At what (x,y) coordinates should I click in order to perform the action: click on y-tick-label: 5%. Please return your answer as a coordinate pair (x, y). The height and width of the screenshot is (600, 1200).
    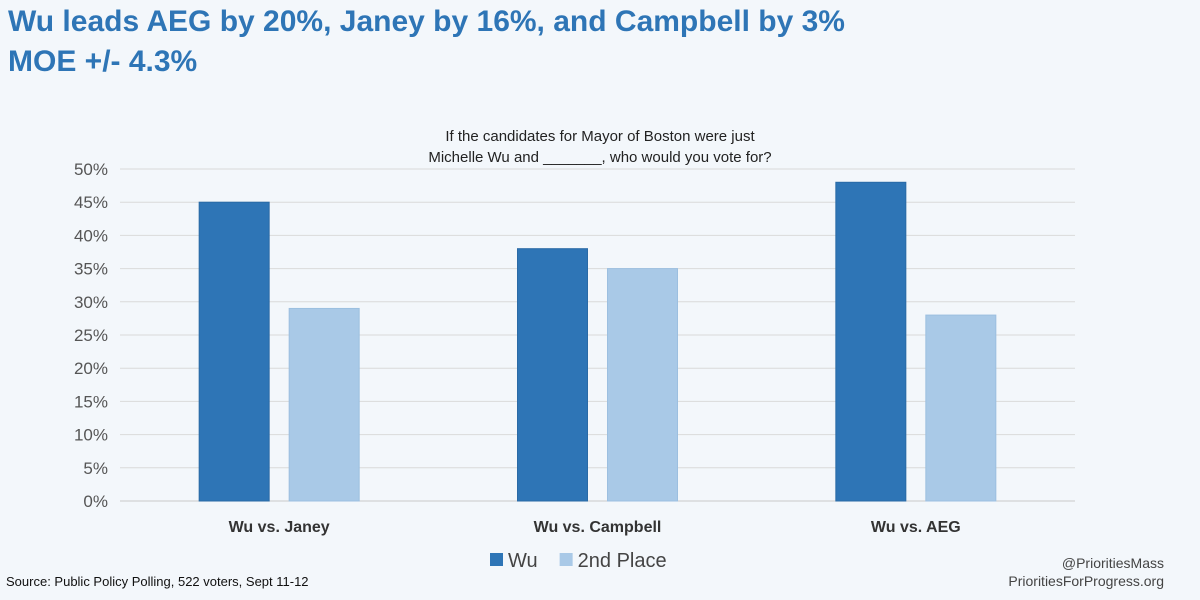
    Looking at the image, I should click on (95, 468).